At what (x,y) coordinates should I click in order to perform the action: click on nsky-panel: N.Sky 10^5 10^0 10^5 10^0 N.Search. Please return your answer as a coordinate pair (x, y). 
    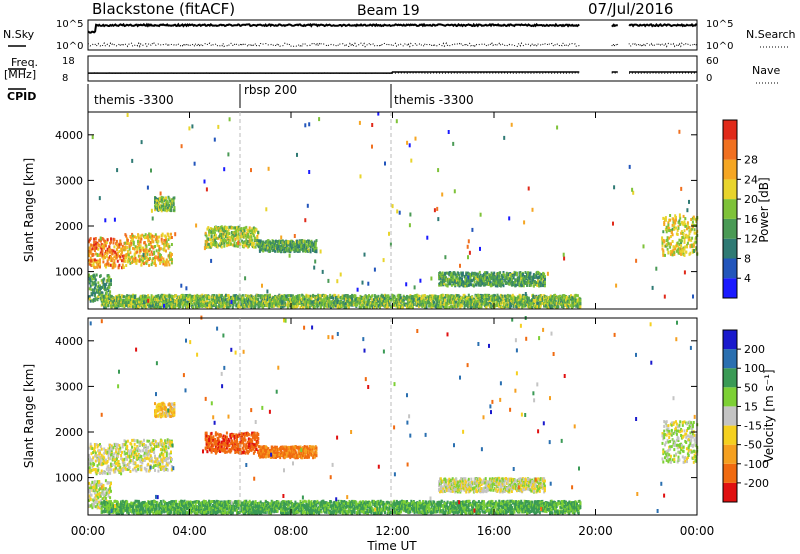
    Looking at the image, I should click on (399, 35).